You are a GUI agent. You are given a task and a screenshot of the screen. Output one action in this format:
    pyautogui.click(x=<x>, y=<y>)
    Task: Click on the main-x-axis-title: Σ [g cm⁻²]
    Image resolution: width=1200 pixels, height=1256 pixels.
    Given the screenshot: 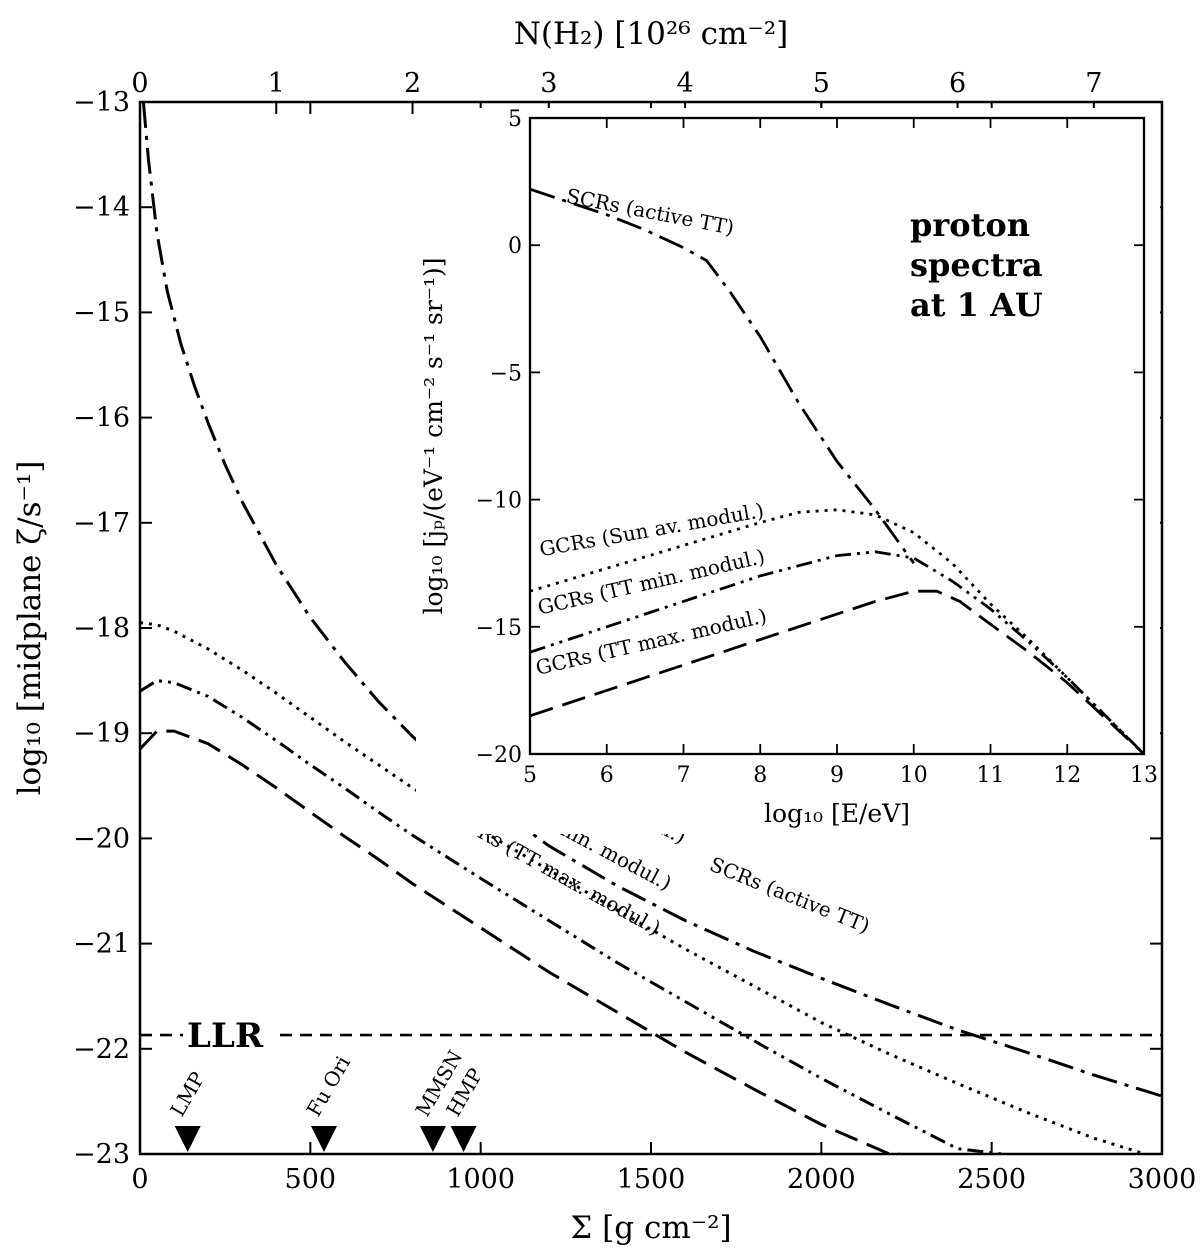 What is the action you would take?
    pyautogui.click(x=650, y=1228)
    